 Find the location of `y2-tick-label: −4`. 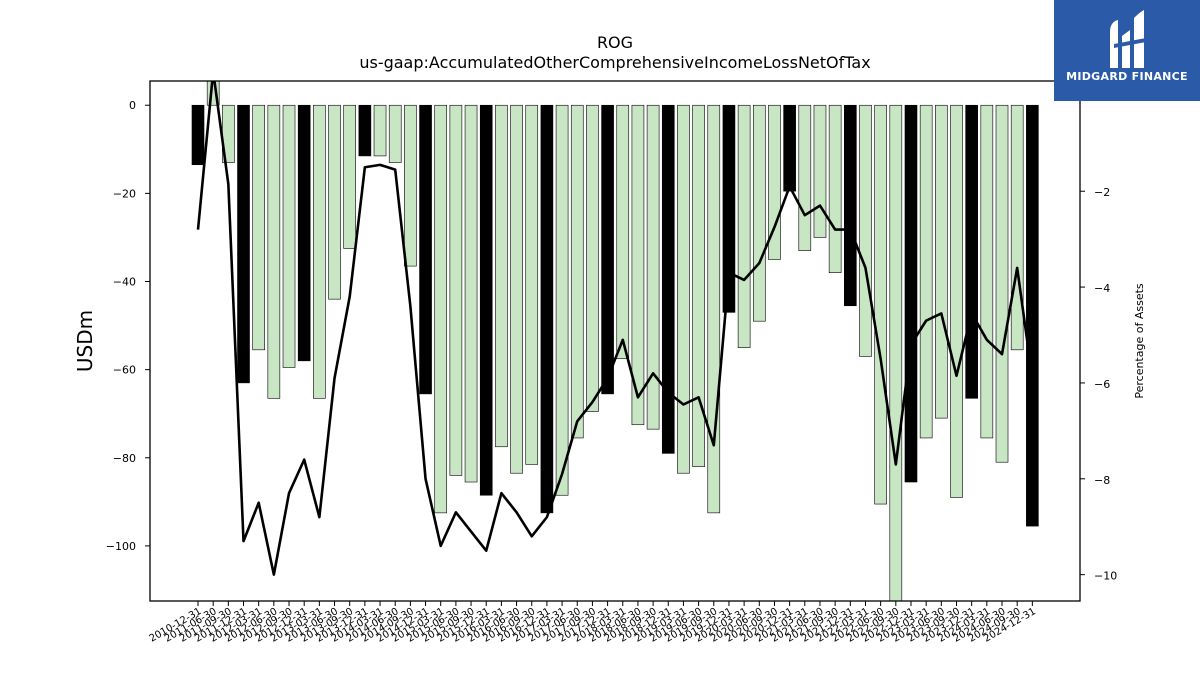

y2-tick-label: −4 is located at coordinates (1102, 288).